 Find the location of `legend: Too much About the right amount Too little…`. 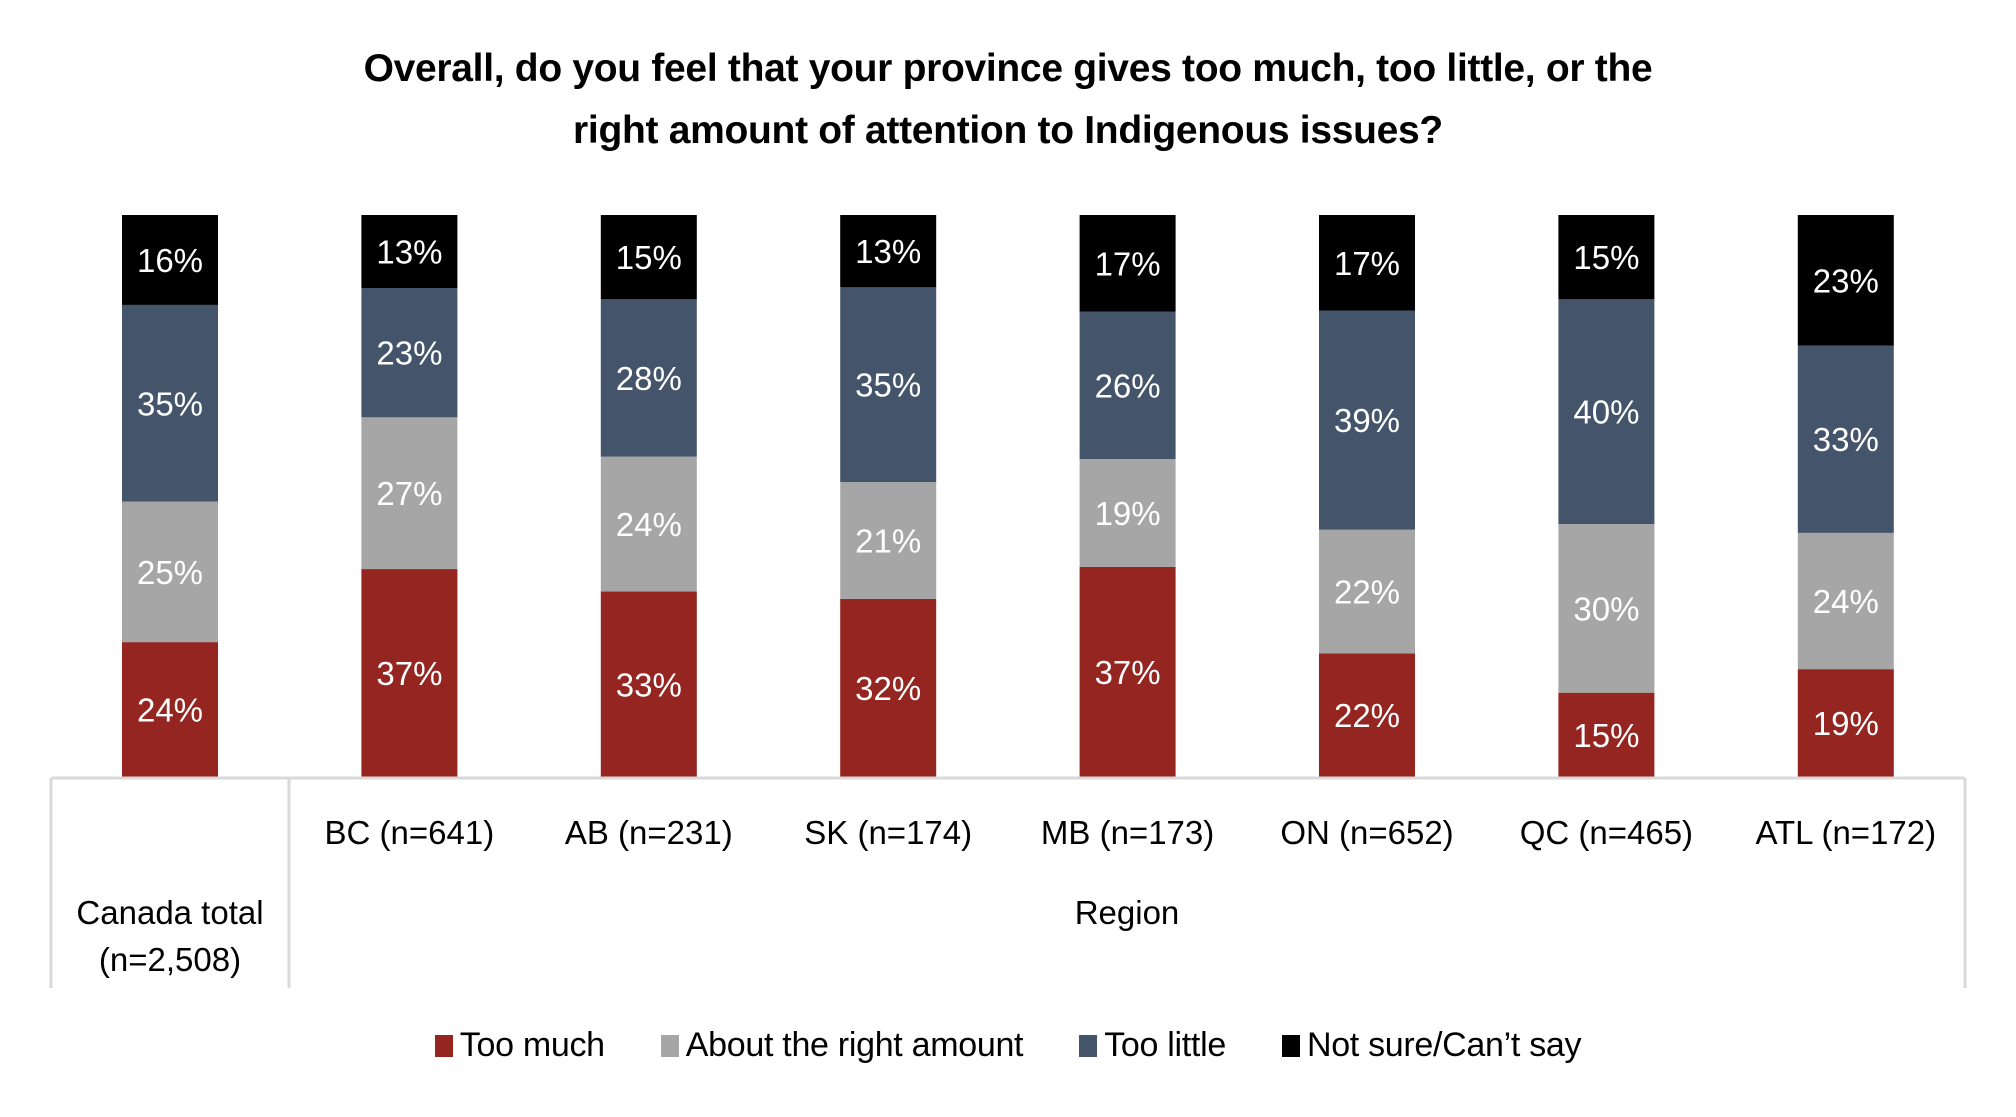

legend: Too much About the right amount Too little… is located at coordinates (1008, 1045).